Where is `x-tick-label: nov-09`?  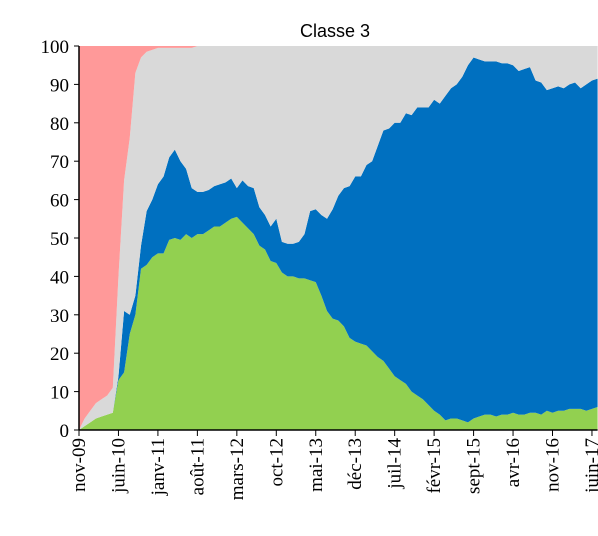 x-tick-label: nov-09 is located at coordinates (79, 465).